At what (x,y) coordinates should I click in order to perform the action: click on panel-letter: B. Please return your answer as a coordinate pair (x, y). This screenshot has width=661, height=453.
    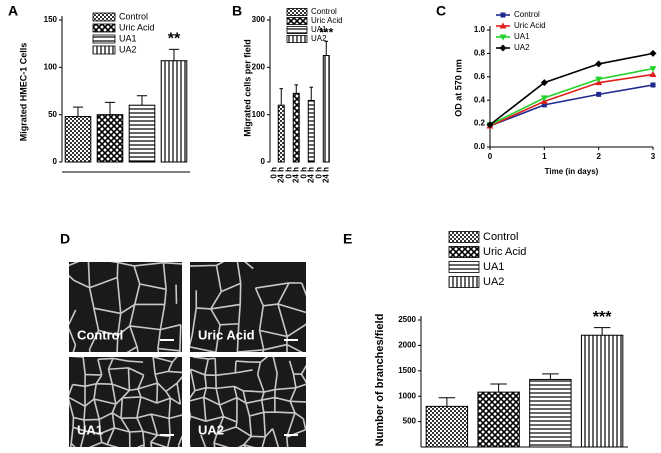
    Looking at the image, I should click on (237, 11).